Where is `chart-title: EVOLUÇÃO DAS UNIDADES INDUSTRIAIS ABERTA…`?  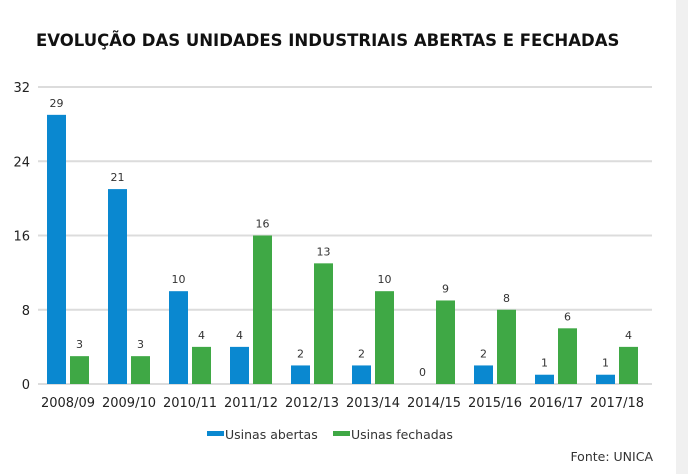
chart-title: EVOLUÇÃO DAS UNIDADES INDUSTRIAIS ABERTA… is located at coordinates (327, 40).